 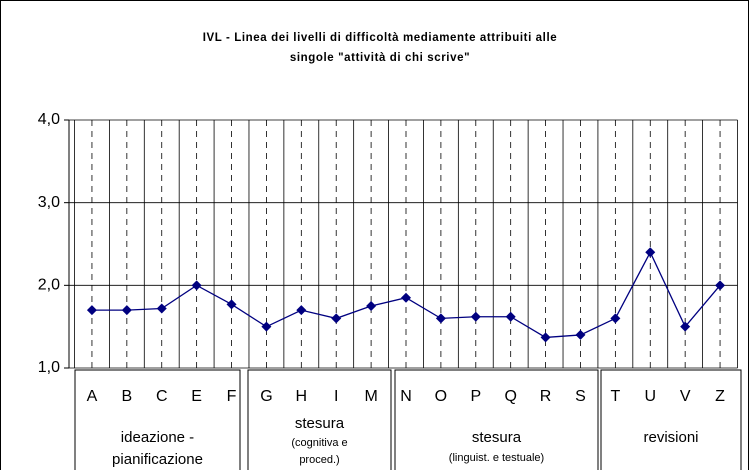 I want to click on group-label: (linguist. e testuale), so click(x=496, y=458).